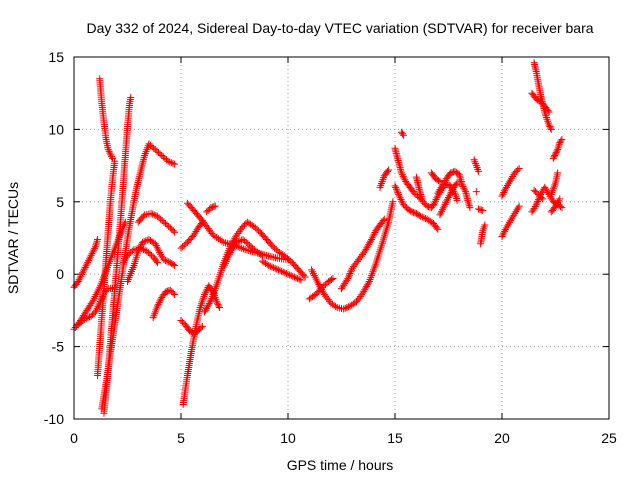  I want to click on y-tick-label: 0, so click(60, 274).